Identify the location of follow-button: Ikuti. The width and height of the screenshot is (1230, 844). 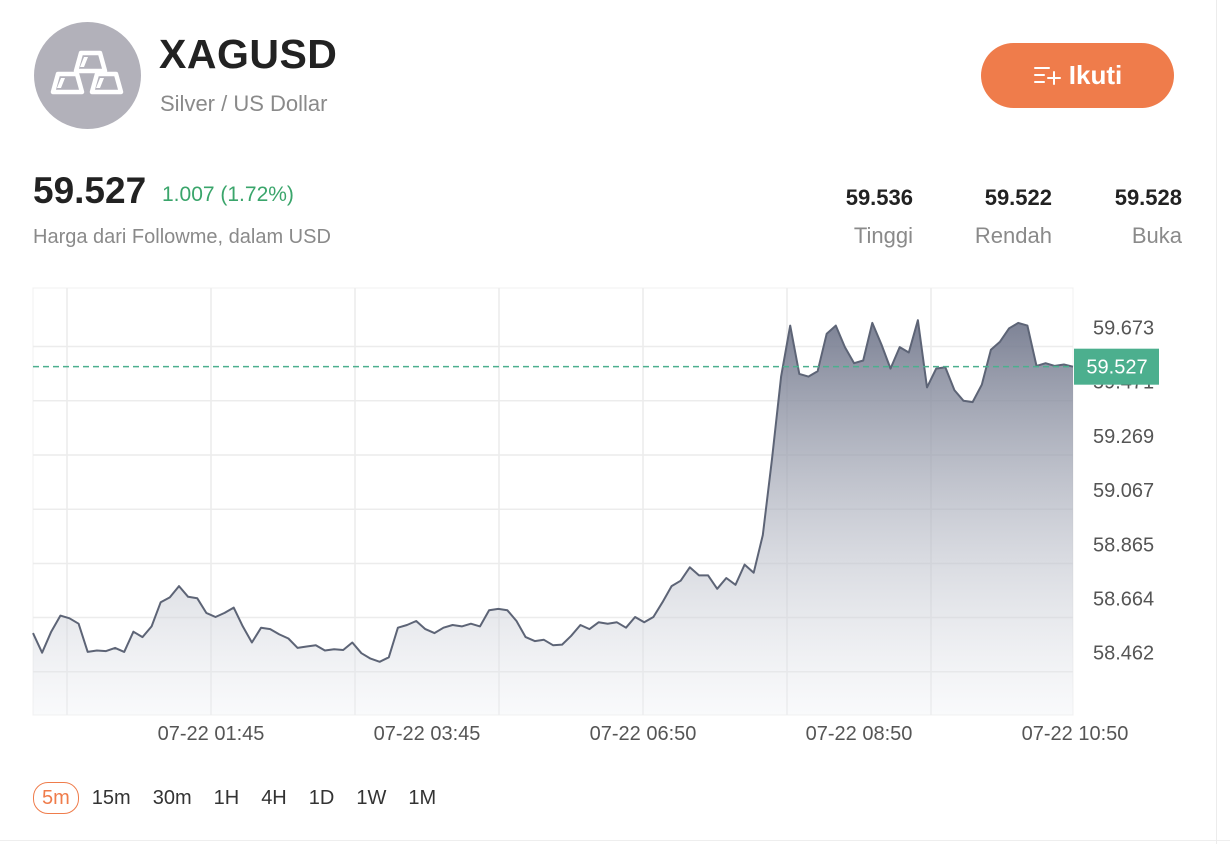
(1077, 75).